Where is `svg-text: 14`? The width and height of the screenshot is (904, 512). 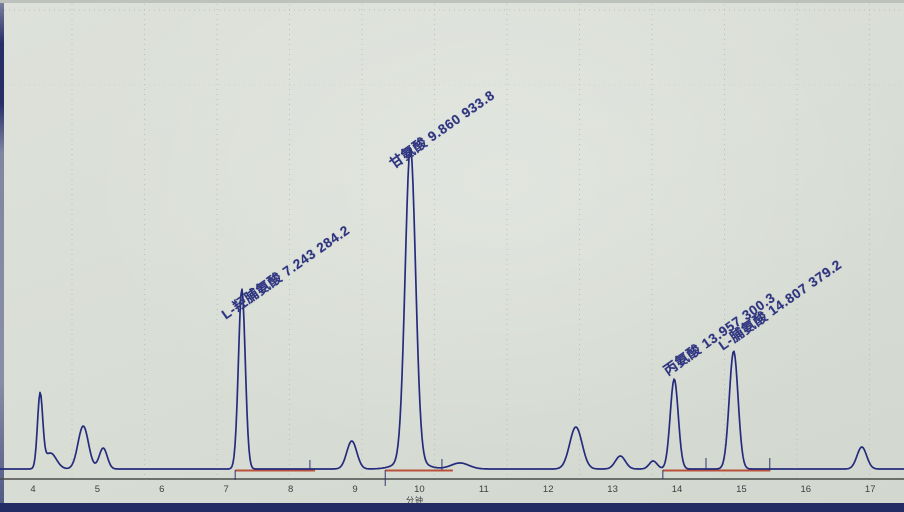
svg-text: 14 is located at coordinates (677, 489).